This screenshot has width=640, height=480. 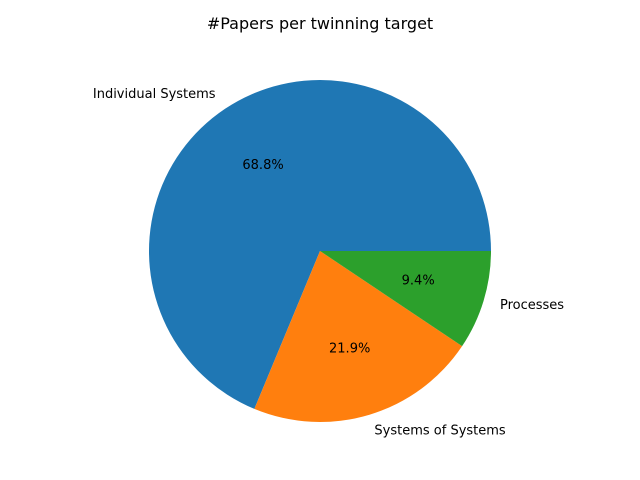 I want to click on slice-percent-individual-systems: 68.8%, so click(x=262, y=165).